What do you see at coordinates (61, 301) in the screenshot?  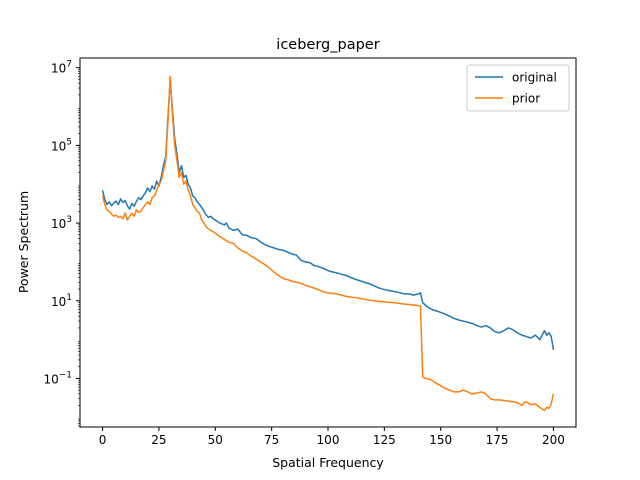 I see `y-tick-label: 10¹` at bounding box center [61, 301].